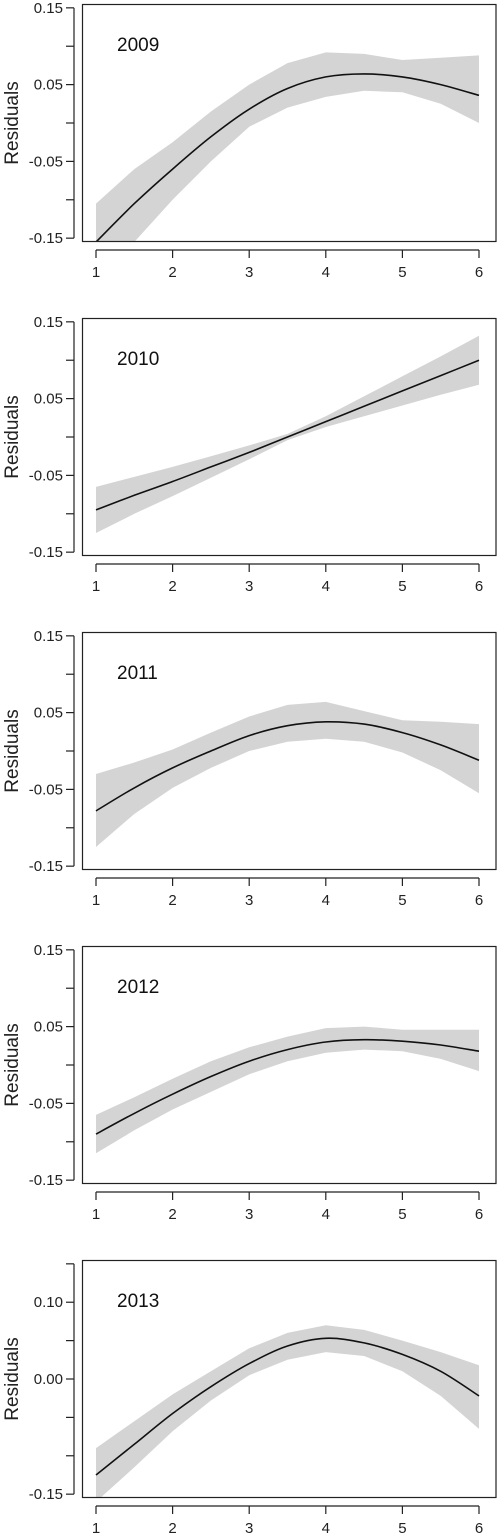 Image resolution: width=497 pixels, height=1533 pixels. I want to click on panel-year-label: 2009, so click(138, 45).